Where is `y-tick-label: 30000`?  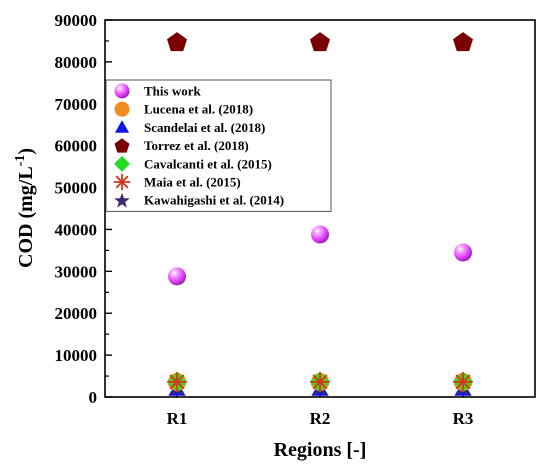
y-tick-label: 30000 is located at coordinates (76, 271).